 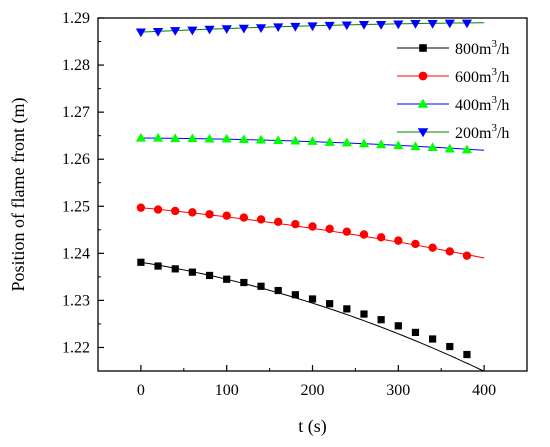 I want to click on legend-label: 400m3/h, so click(x=482, y=104).